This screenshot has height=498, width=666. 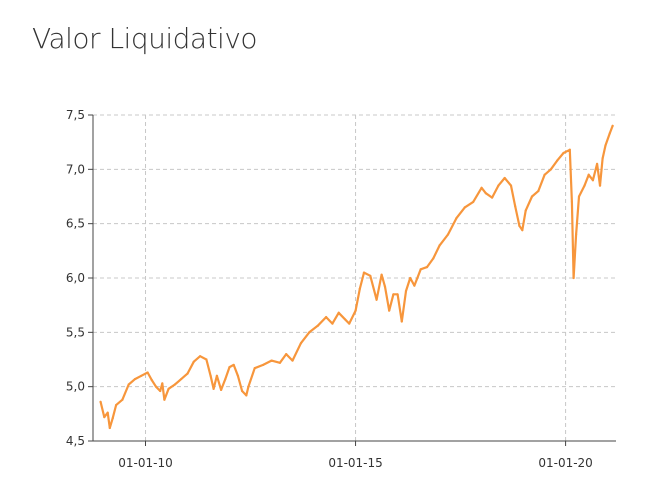 What do you see at coordinates (75, 169) in the screenshot?
I see `y-tick-label: 7,0` at bounding box center [75, 169].